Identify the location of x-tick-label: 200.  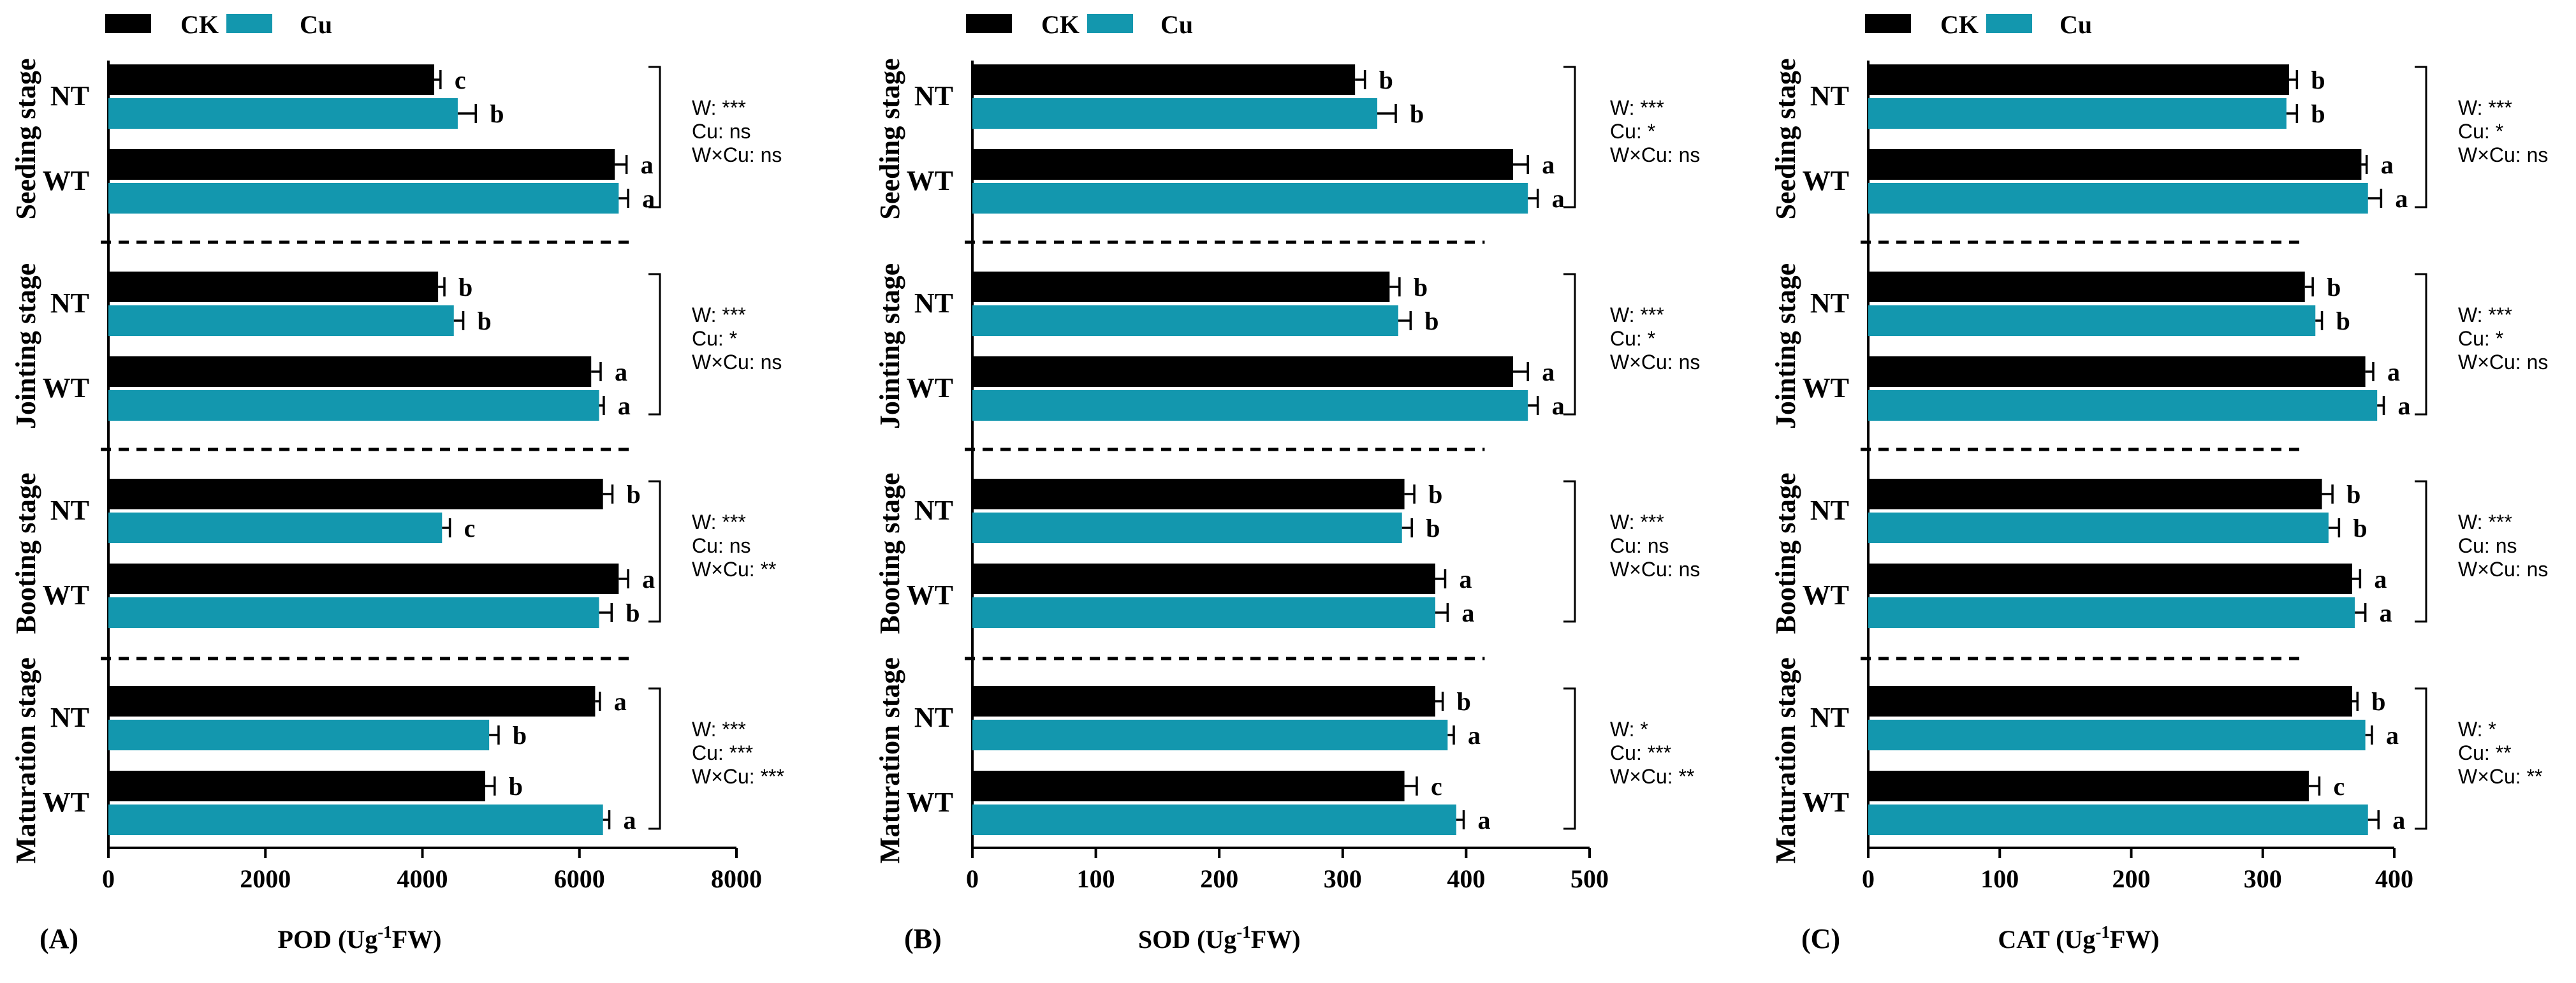
(2131, 878).